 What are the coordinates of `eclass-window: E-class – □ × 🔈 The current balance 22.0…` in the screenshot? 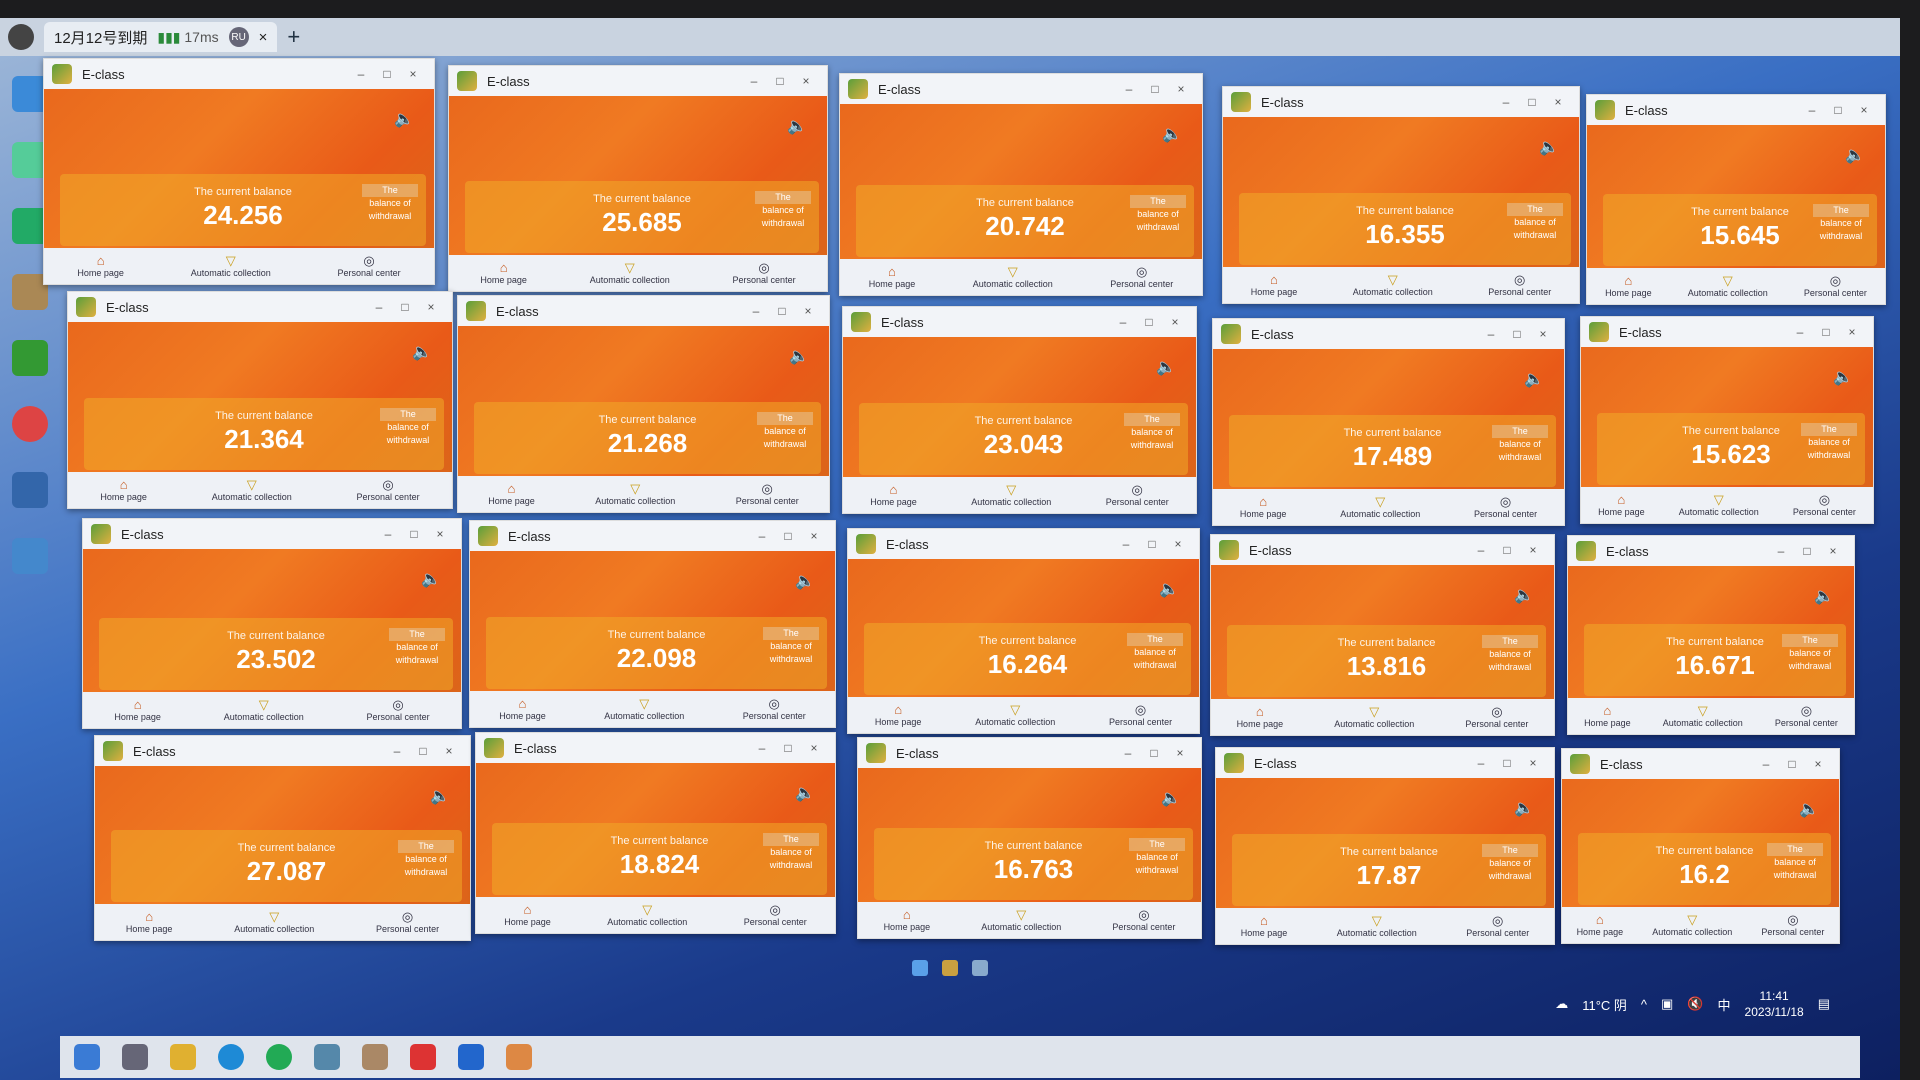 It's located at (652, 624).